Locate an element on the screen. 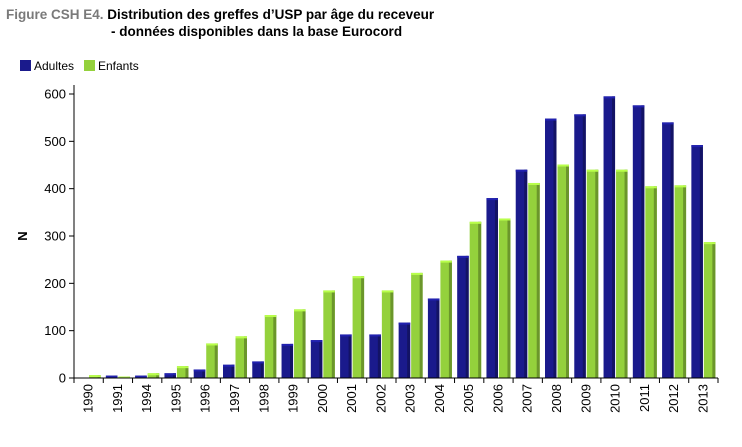 The width and height of the screenshot is (742, 447). y-axis: 0 100 200 300 400 500 600 N is located at coordinates (45, 235).